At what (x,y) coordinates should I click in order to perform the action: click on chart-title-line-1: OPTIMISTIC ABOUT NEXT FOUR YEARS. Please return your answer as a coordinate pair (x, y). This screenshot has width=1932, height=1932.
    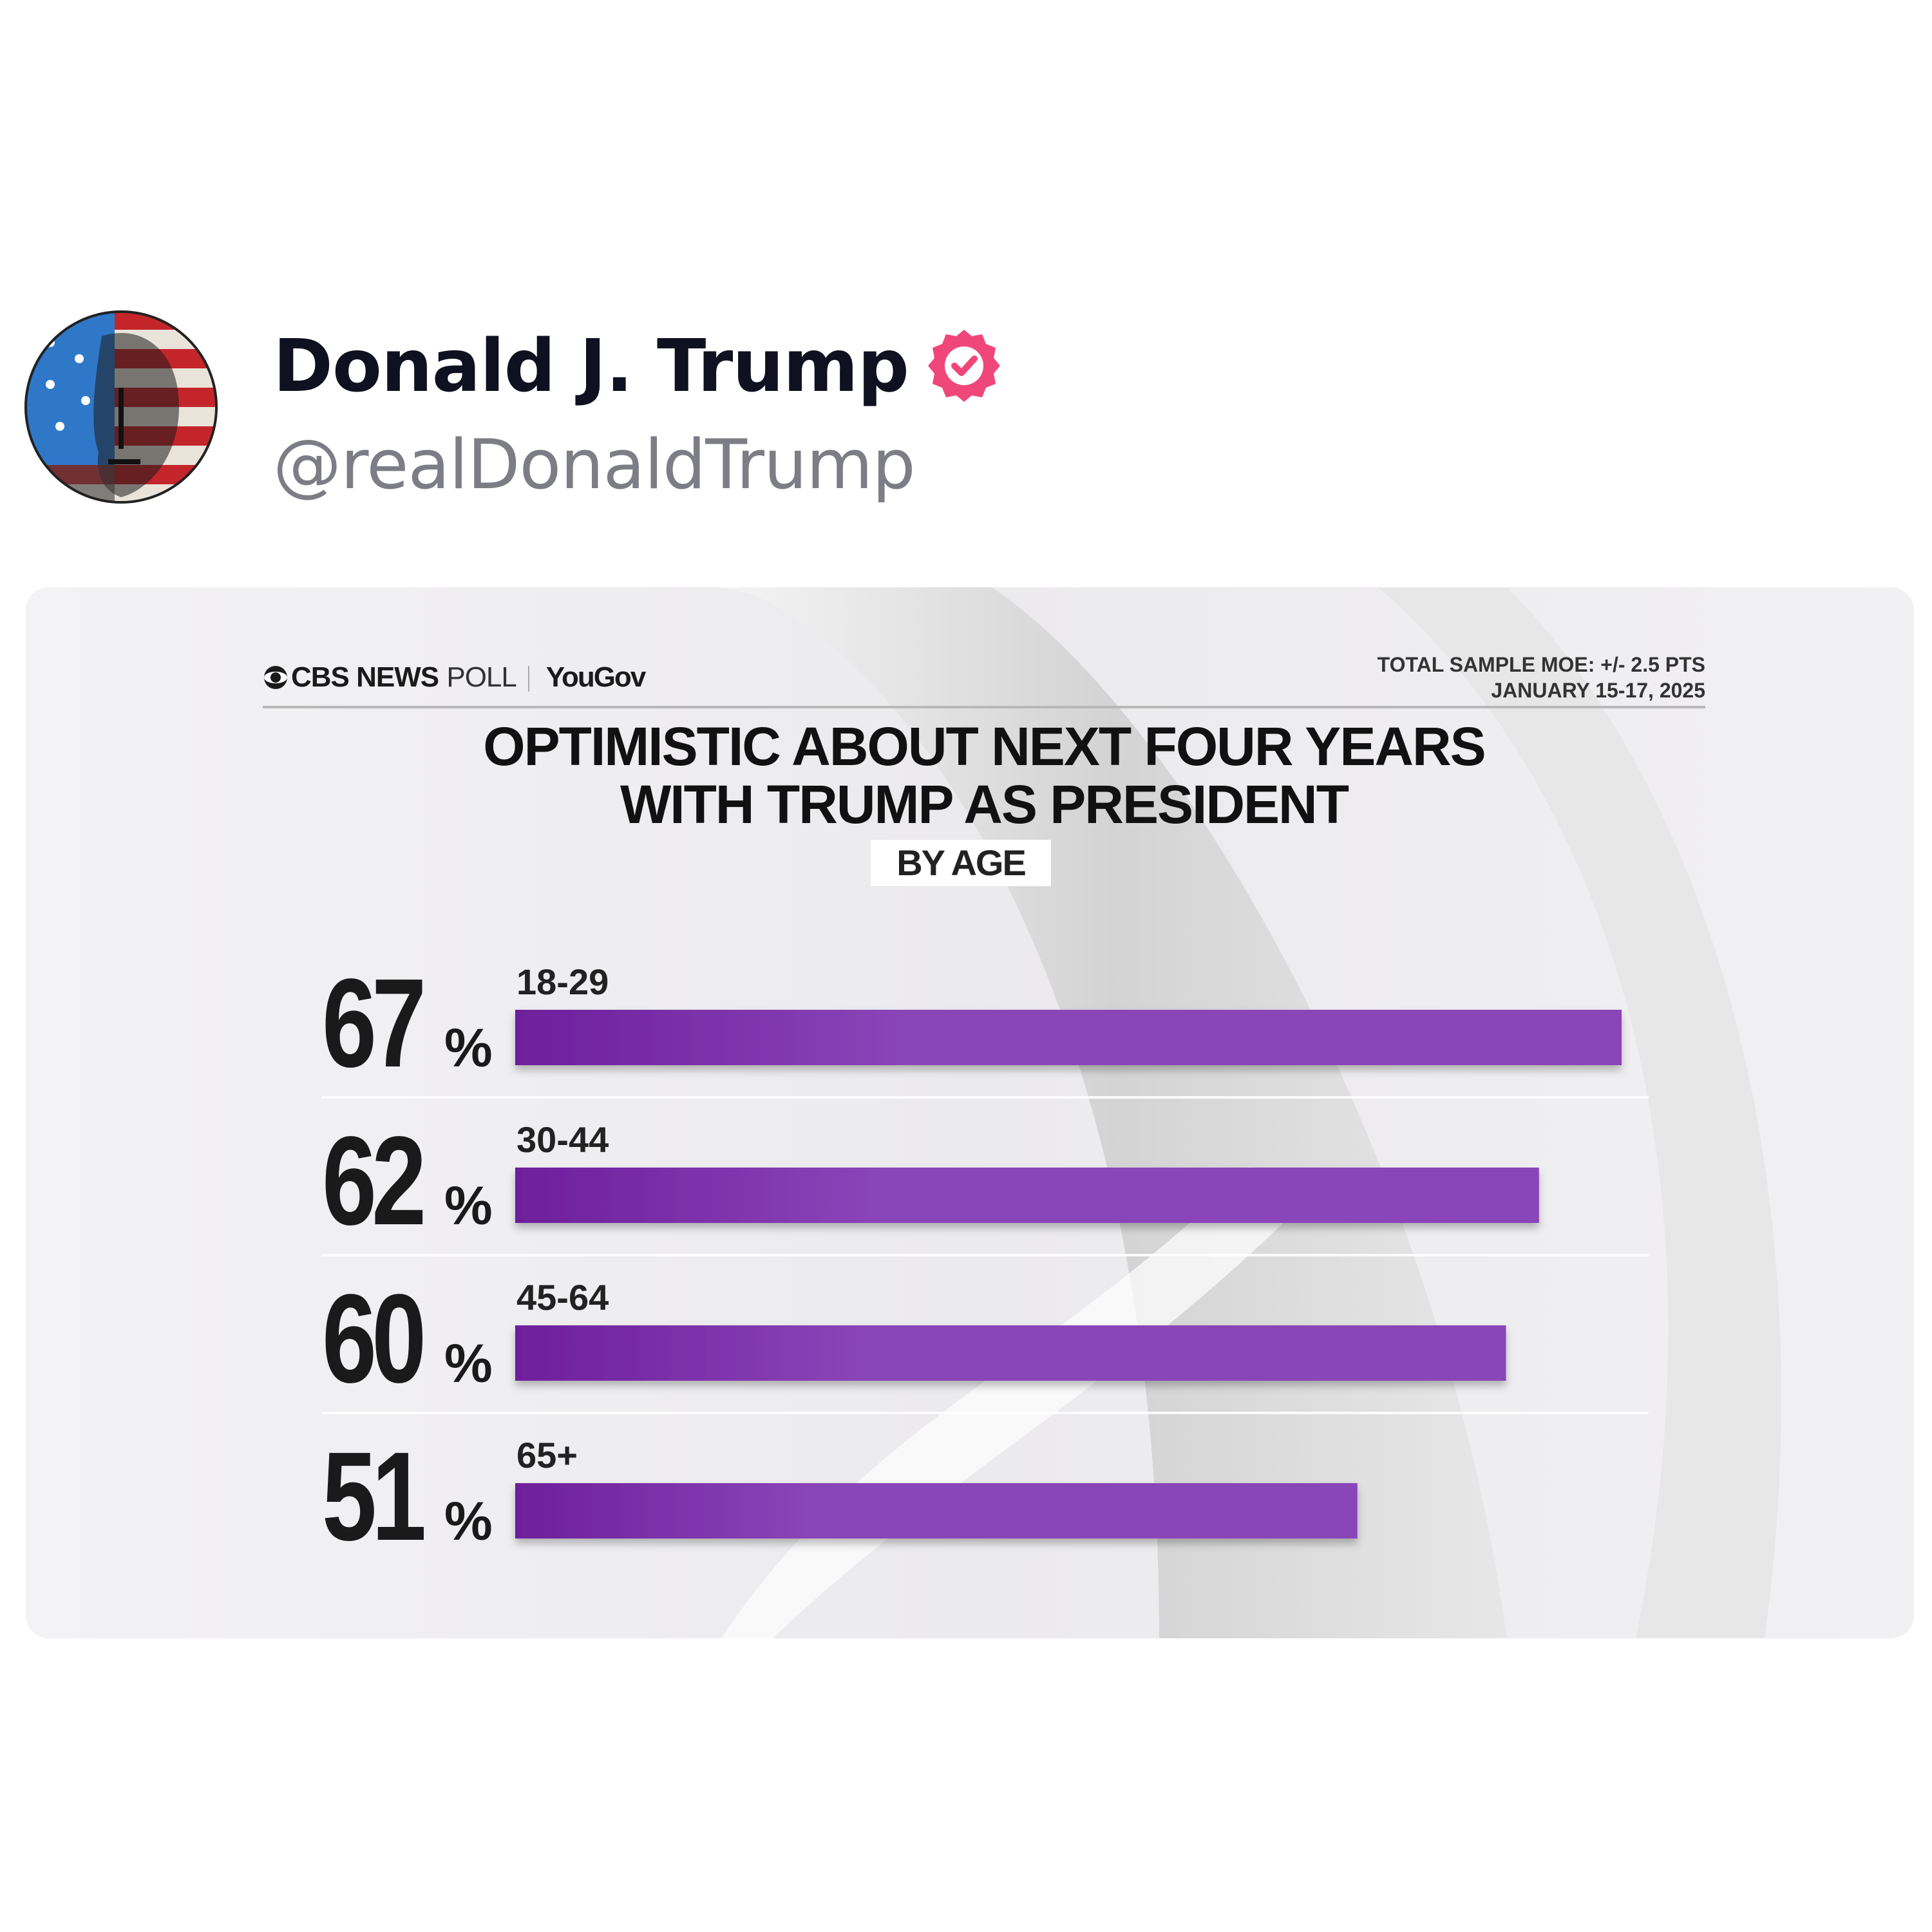
    Looking at the image, I should click on (984, 747).